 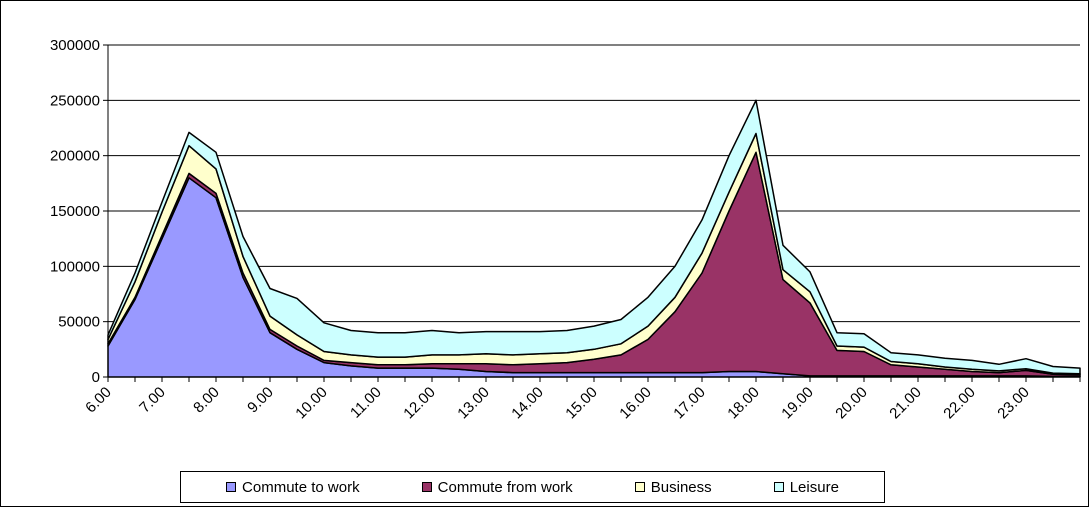 I want to click on x-tick-label: 22.00, so click(x=959, y=403).